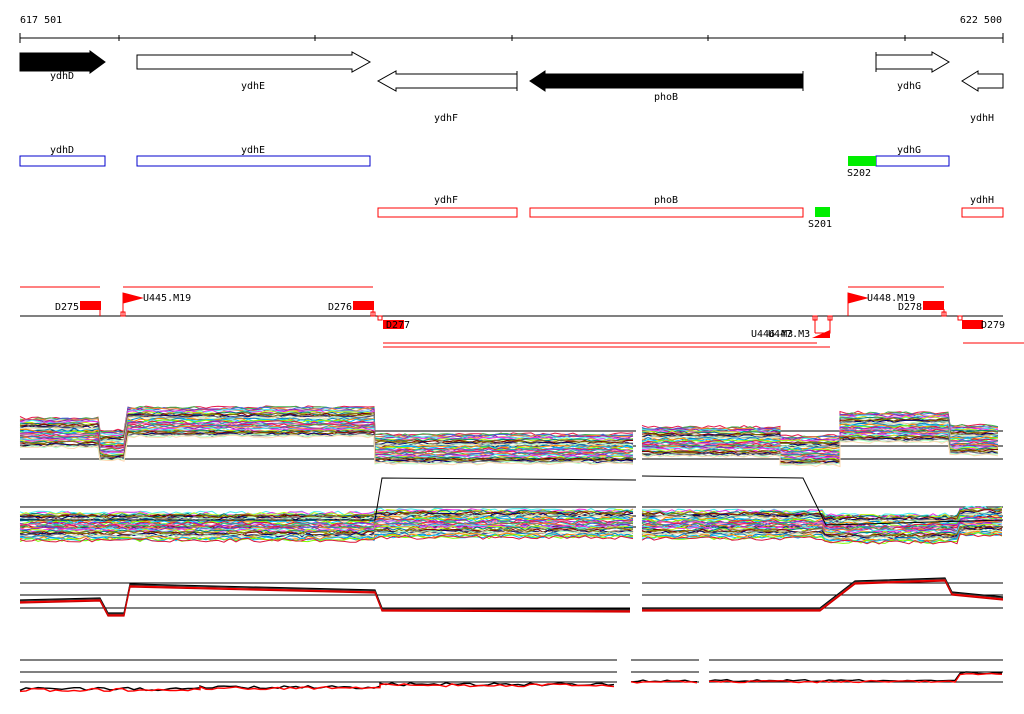 The height and width of the screenshot is (714, 1024). I want to click on gene-arrow-phob, so click(666, 81).